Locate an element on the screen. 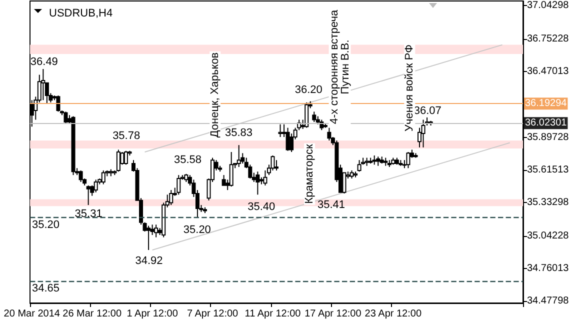 The height and width of the screenshot is (325, 572). annotation: Краматорск is located at coordinates (310, 174).